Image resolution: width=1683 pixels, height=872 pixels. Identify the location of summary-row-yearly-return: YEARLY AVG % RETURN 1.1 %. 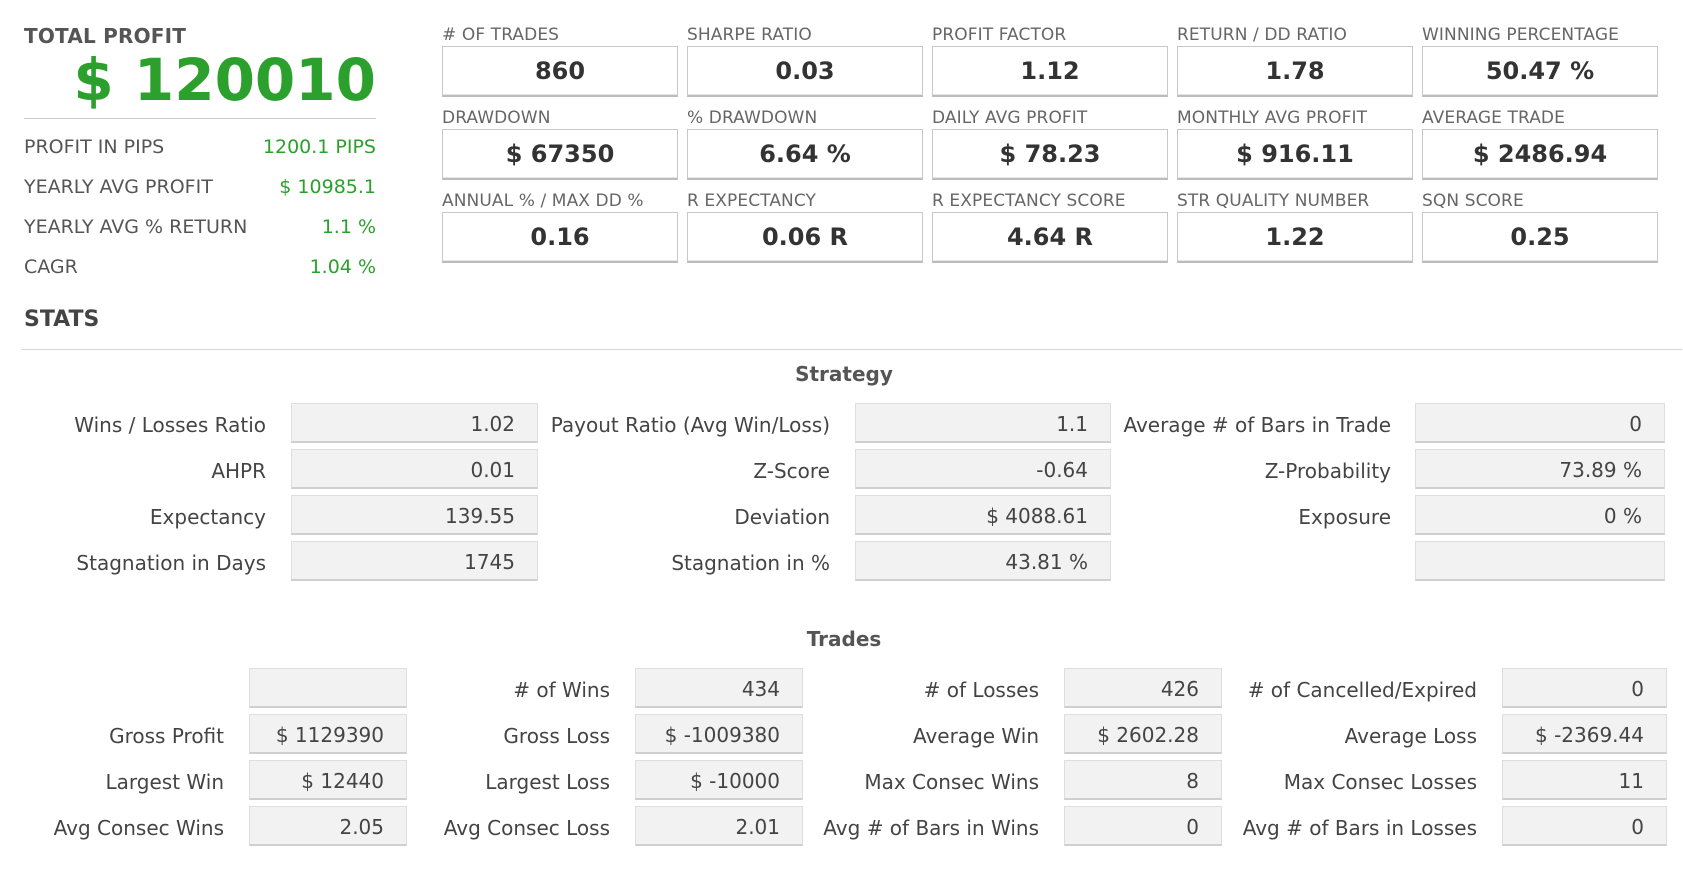
(200, 227).